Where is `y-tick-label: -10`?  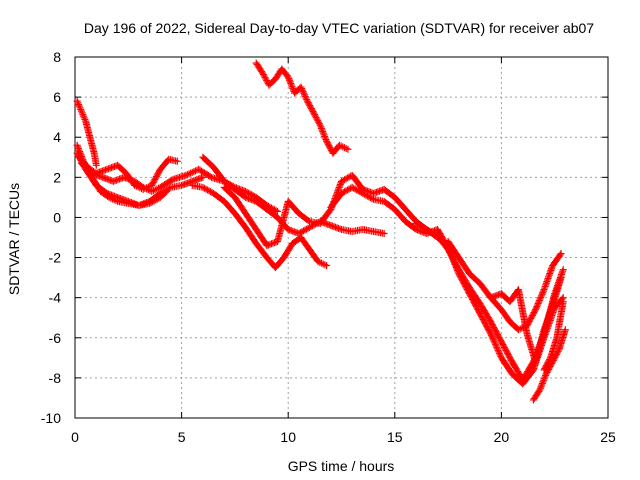
y-tick-label: -10 is located at coordinates (51, 418).